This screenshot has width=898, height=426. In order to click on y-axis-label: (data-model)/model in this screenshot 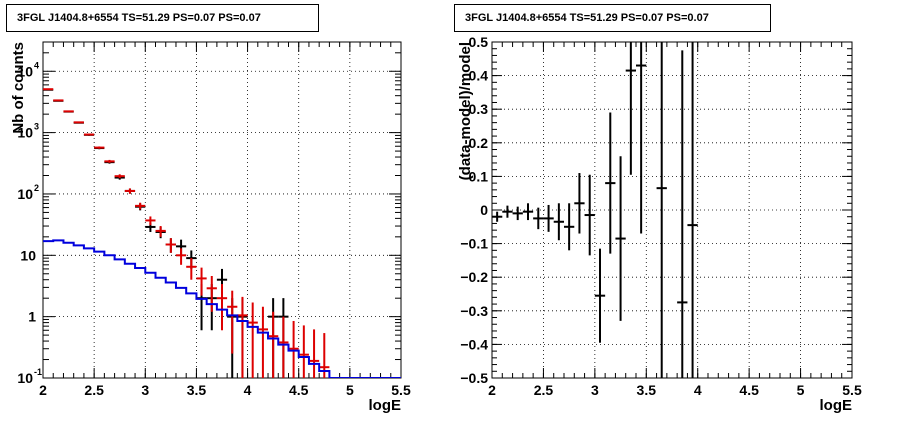, I will do `click(465, 111)`.